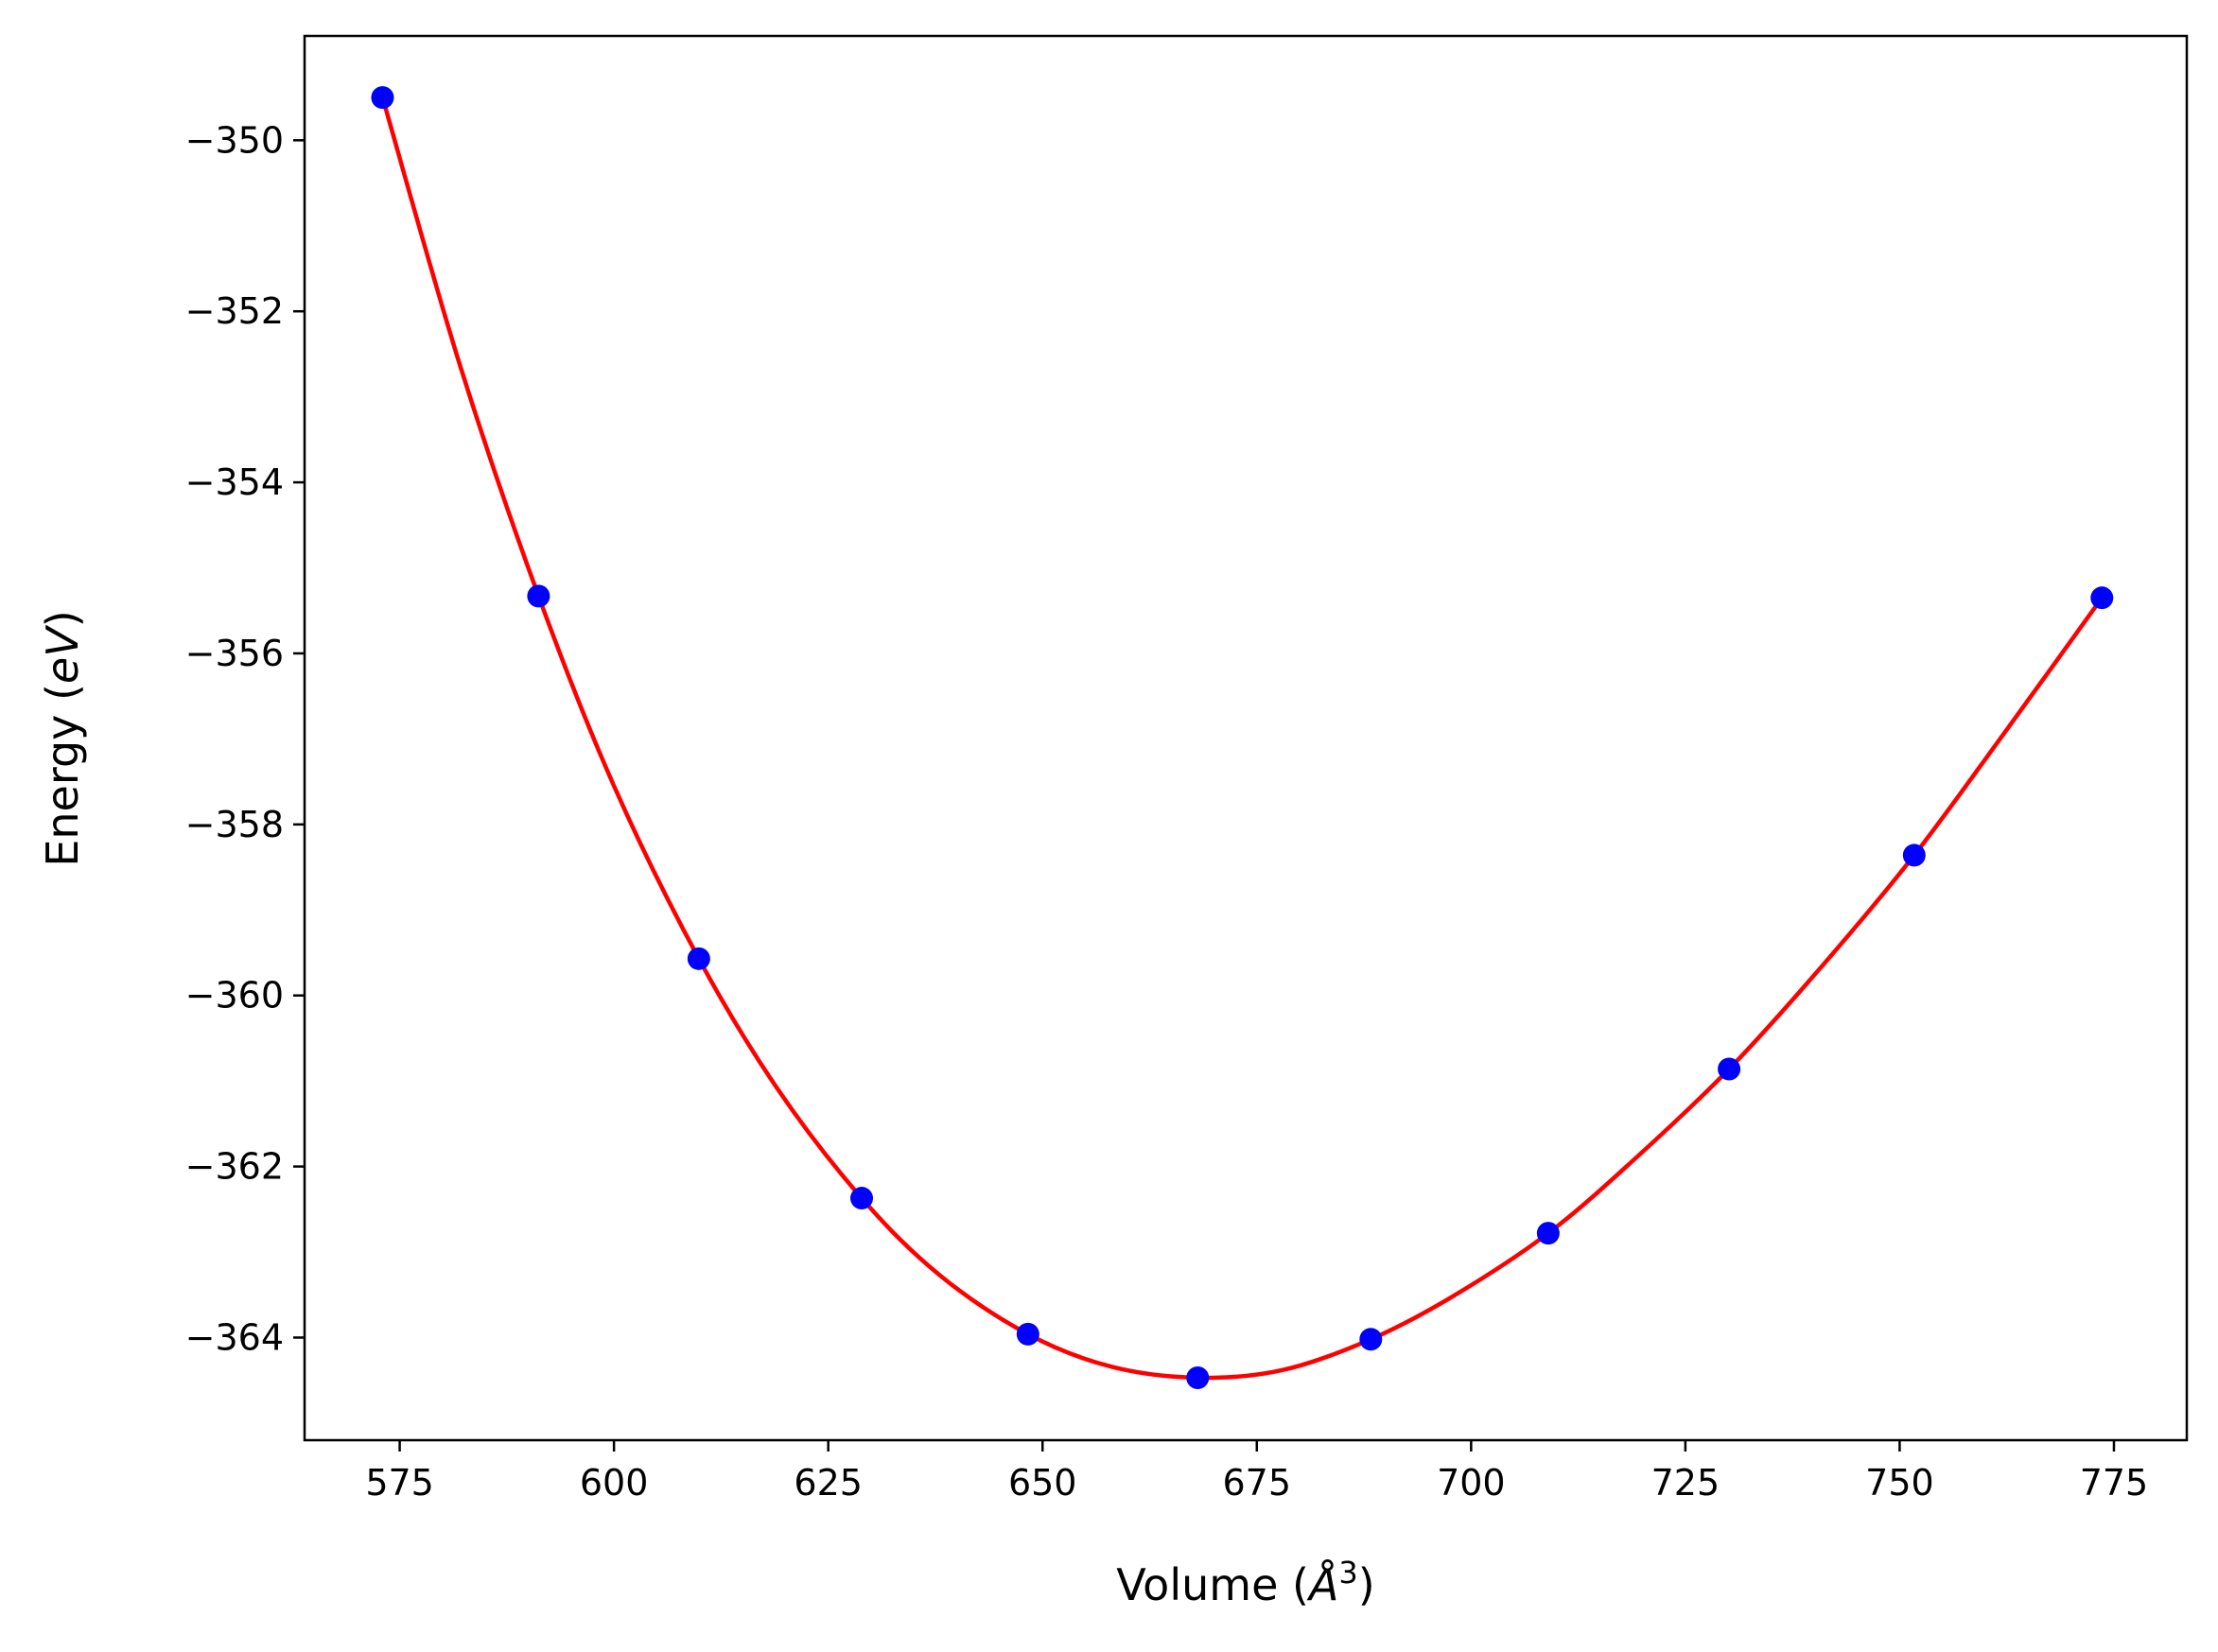 The image size is (2218, 1652). I want to click on y-tick-label: −364, so click(234, 1337).